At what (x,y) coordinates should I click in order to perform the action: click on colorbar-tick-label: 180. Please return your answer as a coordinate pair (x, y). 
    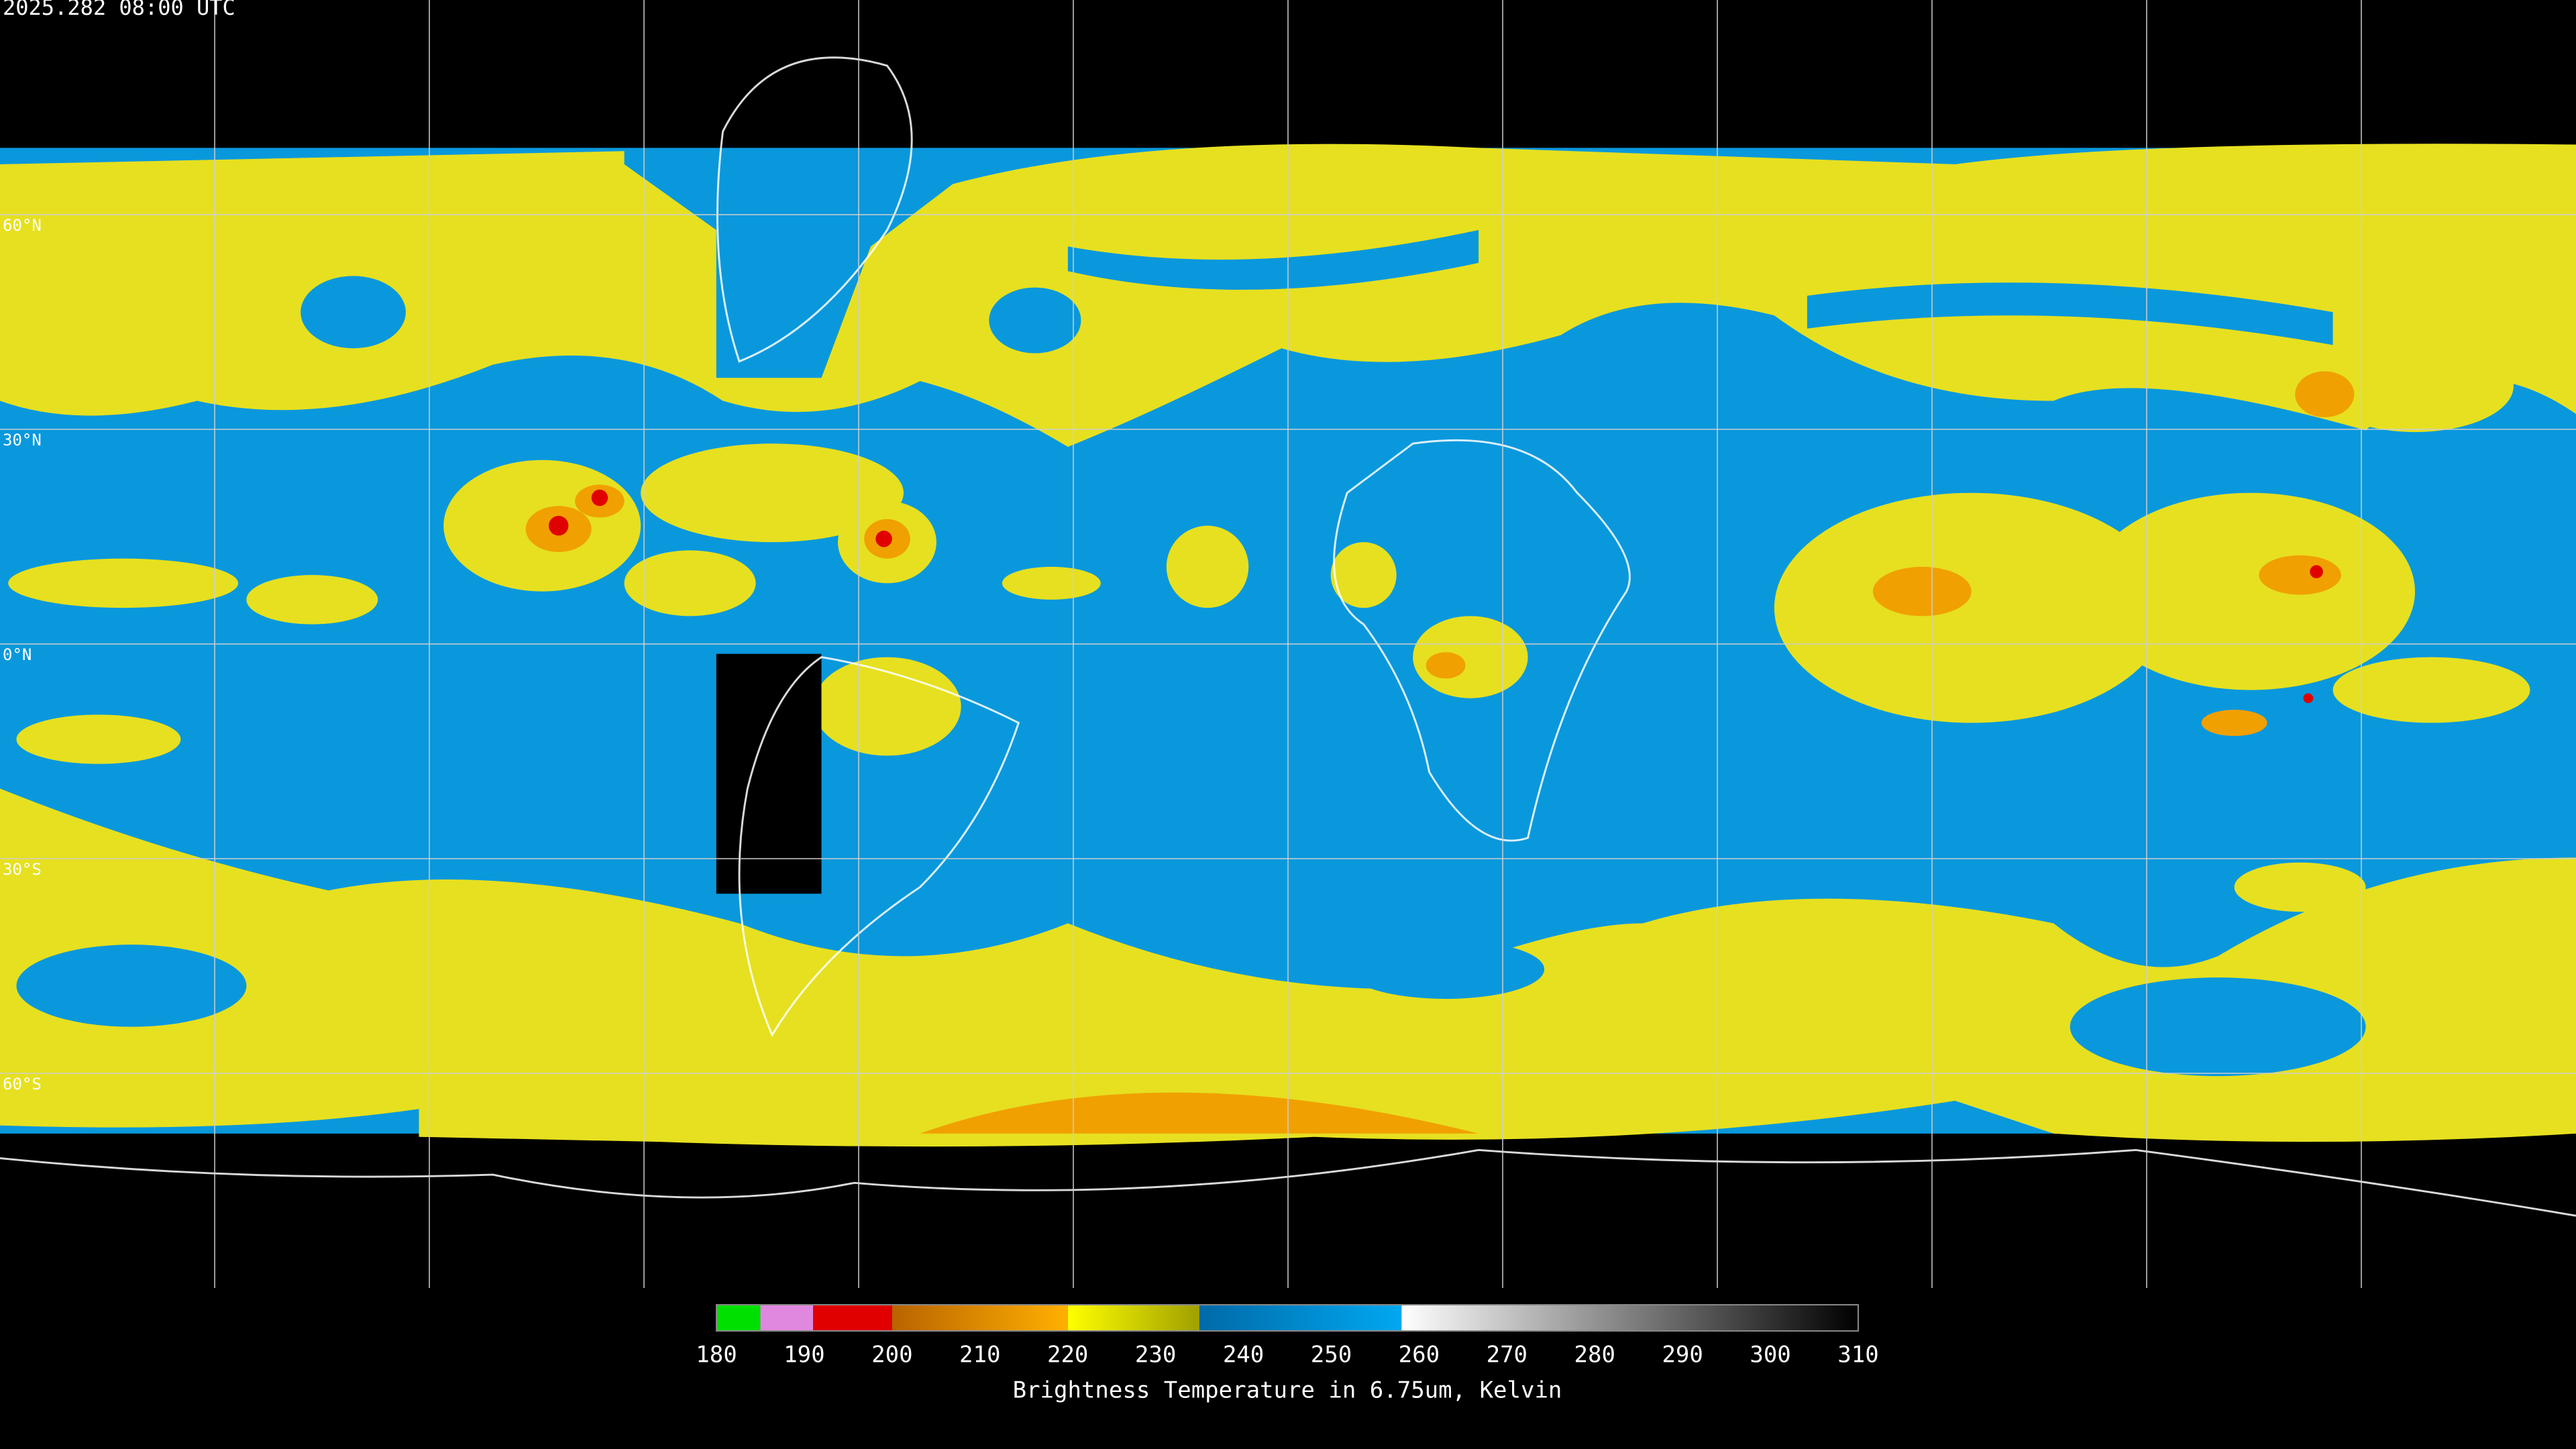
    Looking at the image, I should click on (716, 1355).